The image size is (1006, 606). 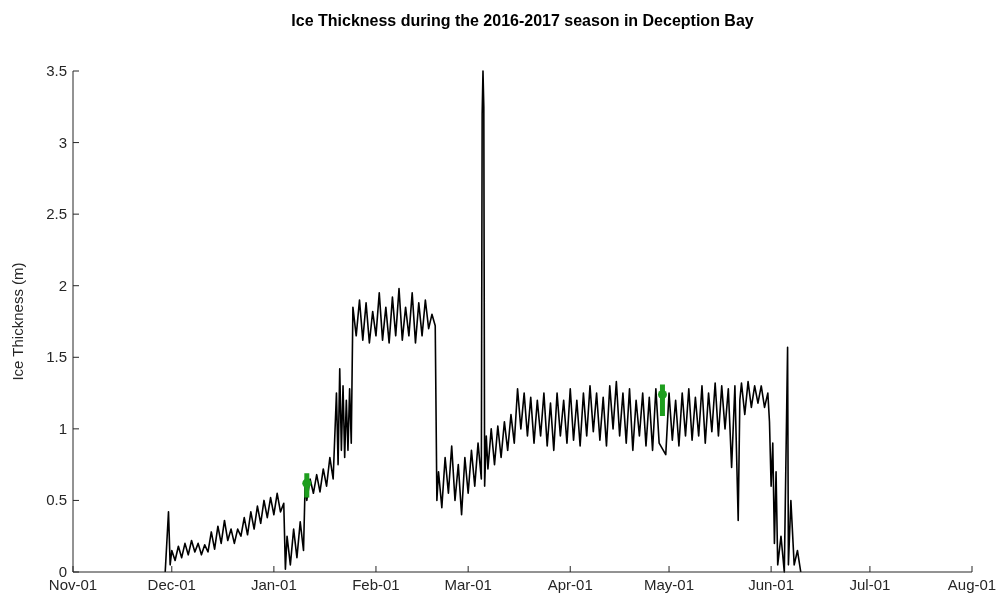 I want to click on x-tick-label: Aug-01, so click(x=972, y=584).